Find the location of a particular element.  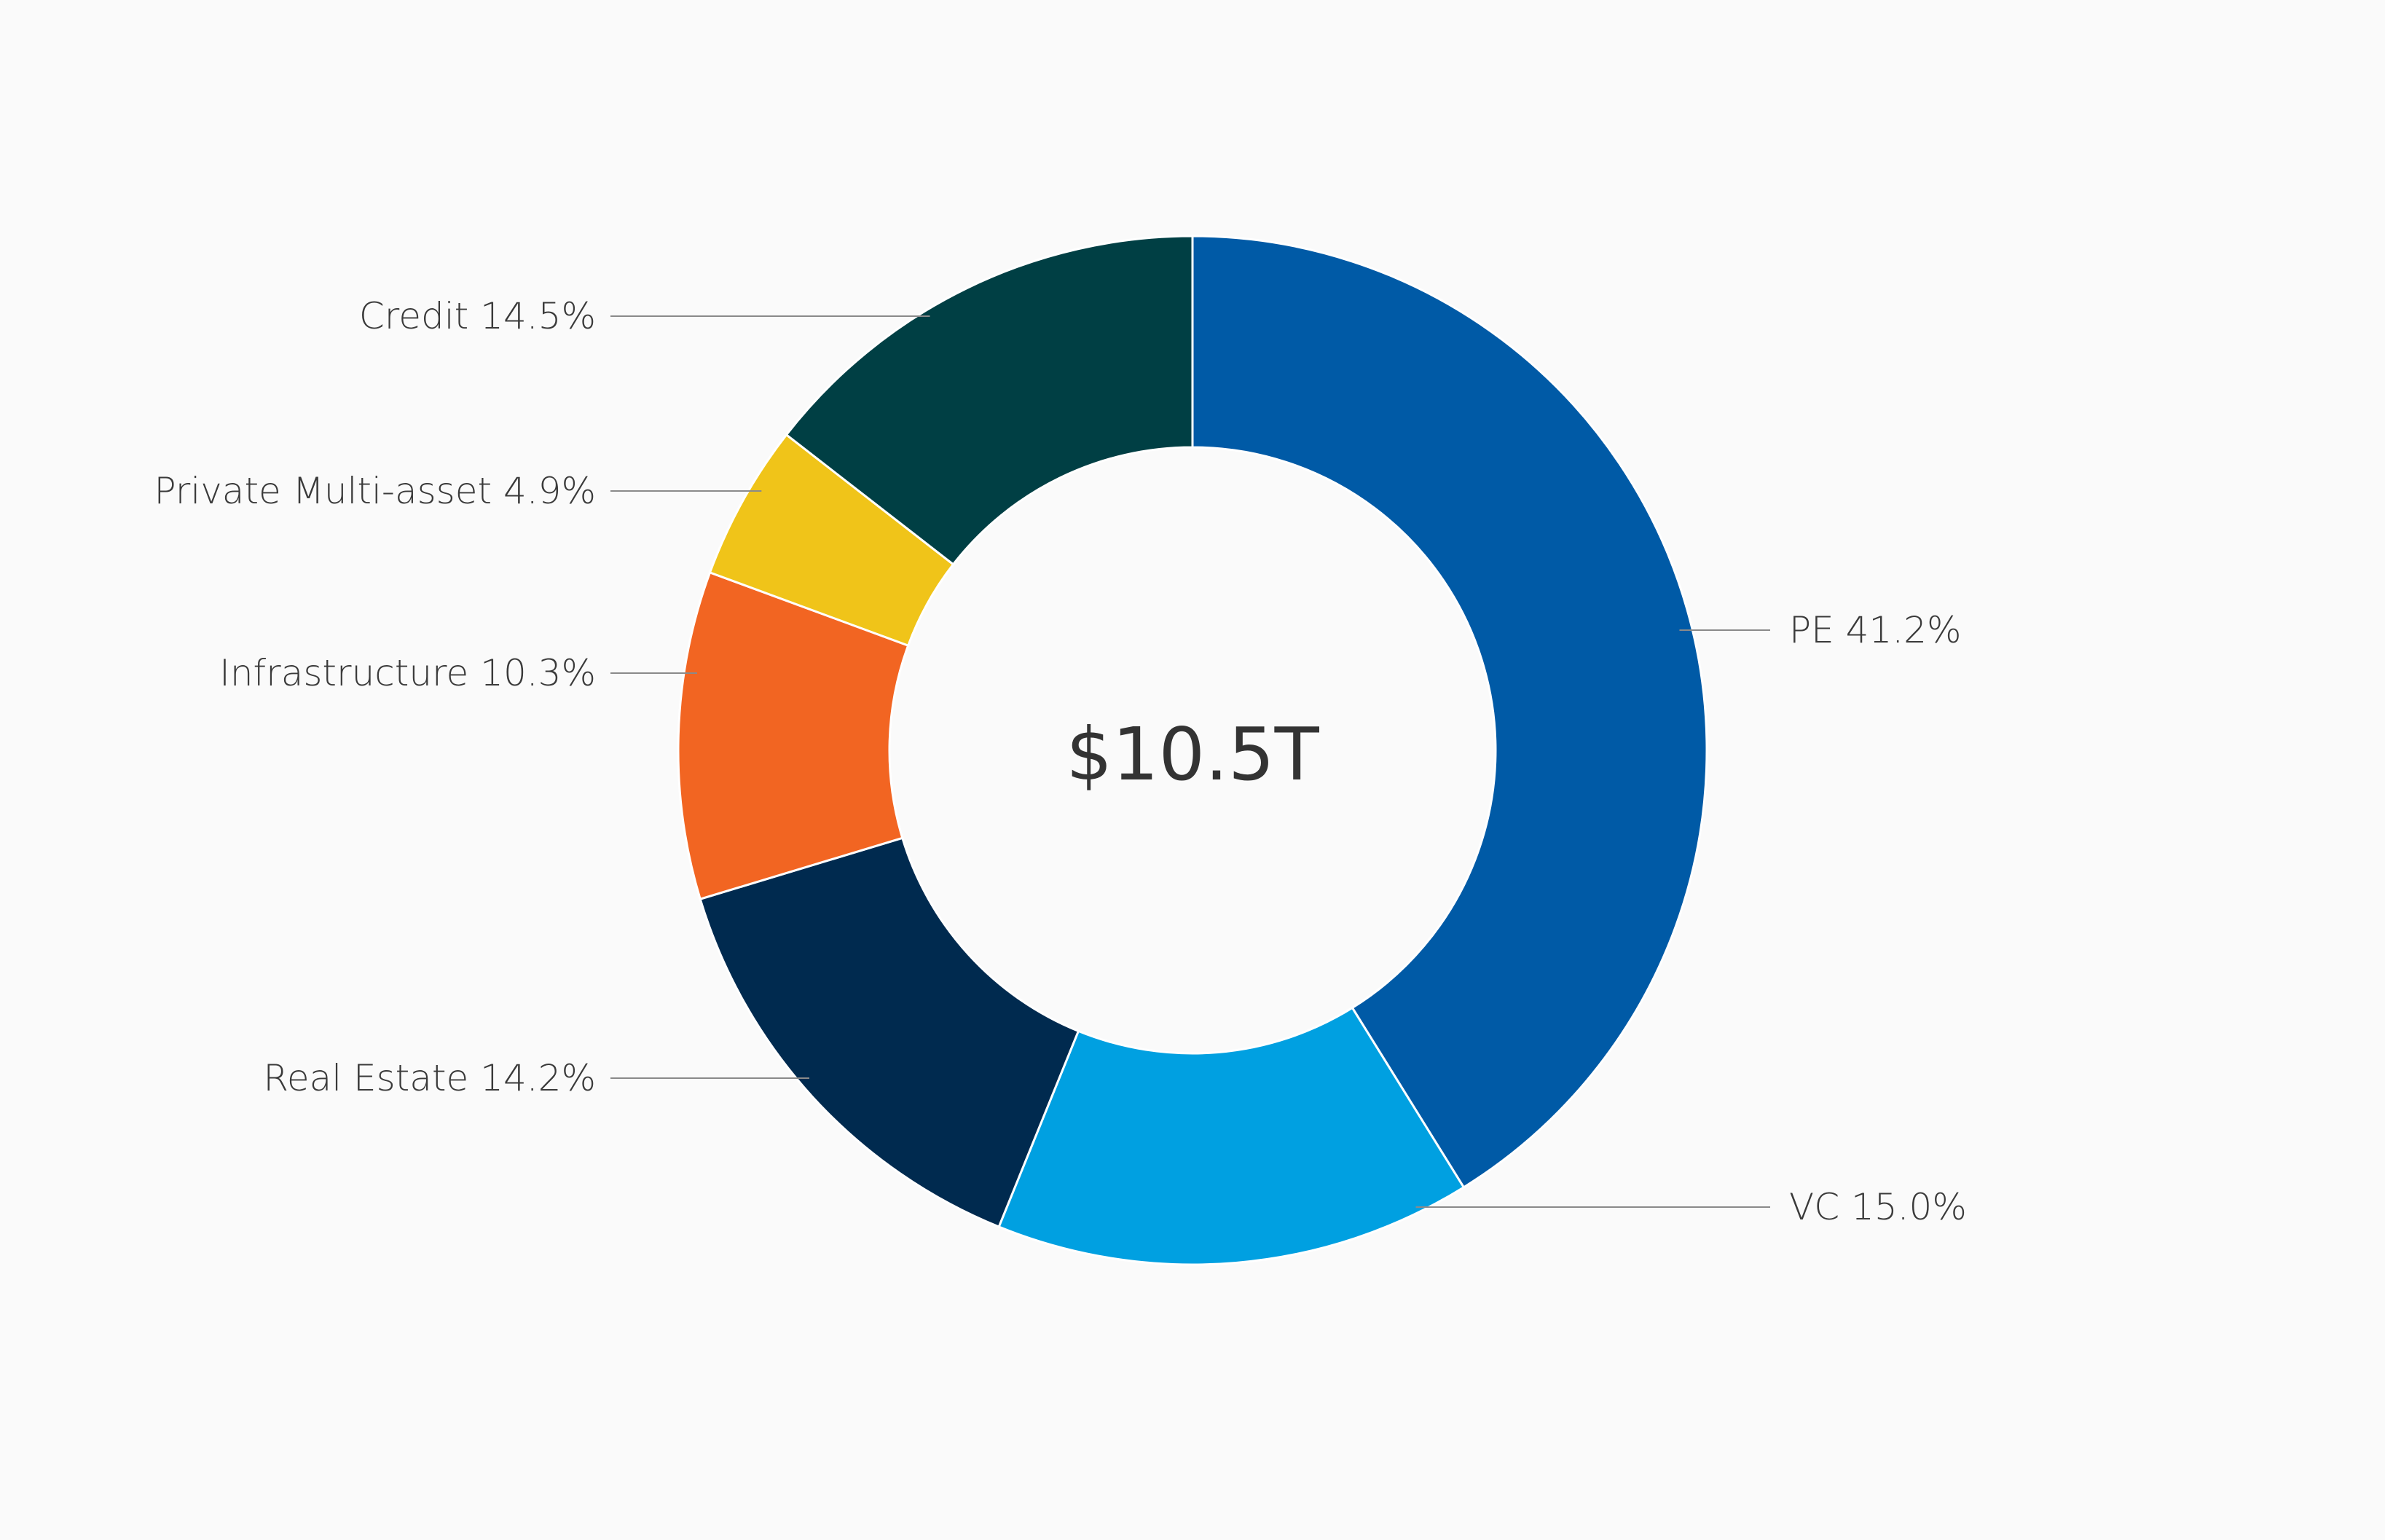

label-vc: VC 15.0% is located at coordinates (1878, 1207).